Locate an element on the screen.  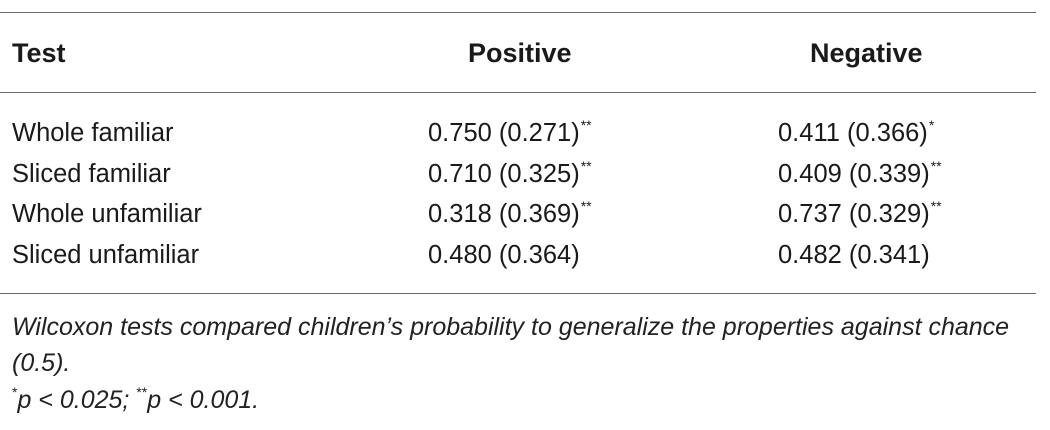
table-top-rule is located at coordinates (518, 12).